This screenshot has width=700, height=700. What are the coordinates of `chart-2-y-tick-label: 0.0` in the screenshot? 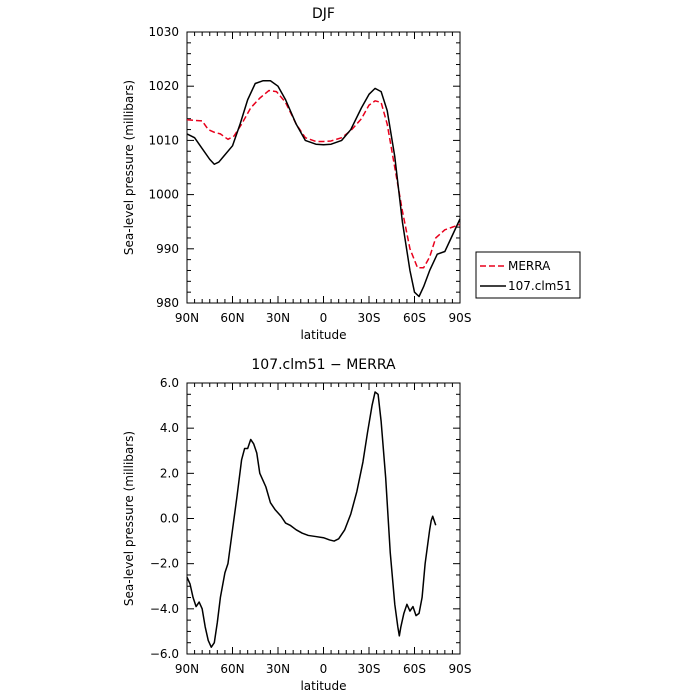 It's located at (169, 519).